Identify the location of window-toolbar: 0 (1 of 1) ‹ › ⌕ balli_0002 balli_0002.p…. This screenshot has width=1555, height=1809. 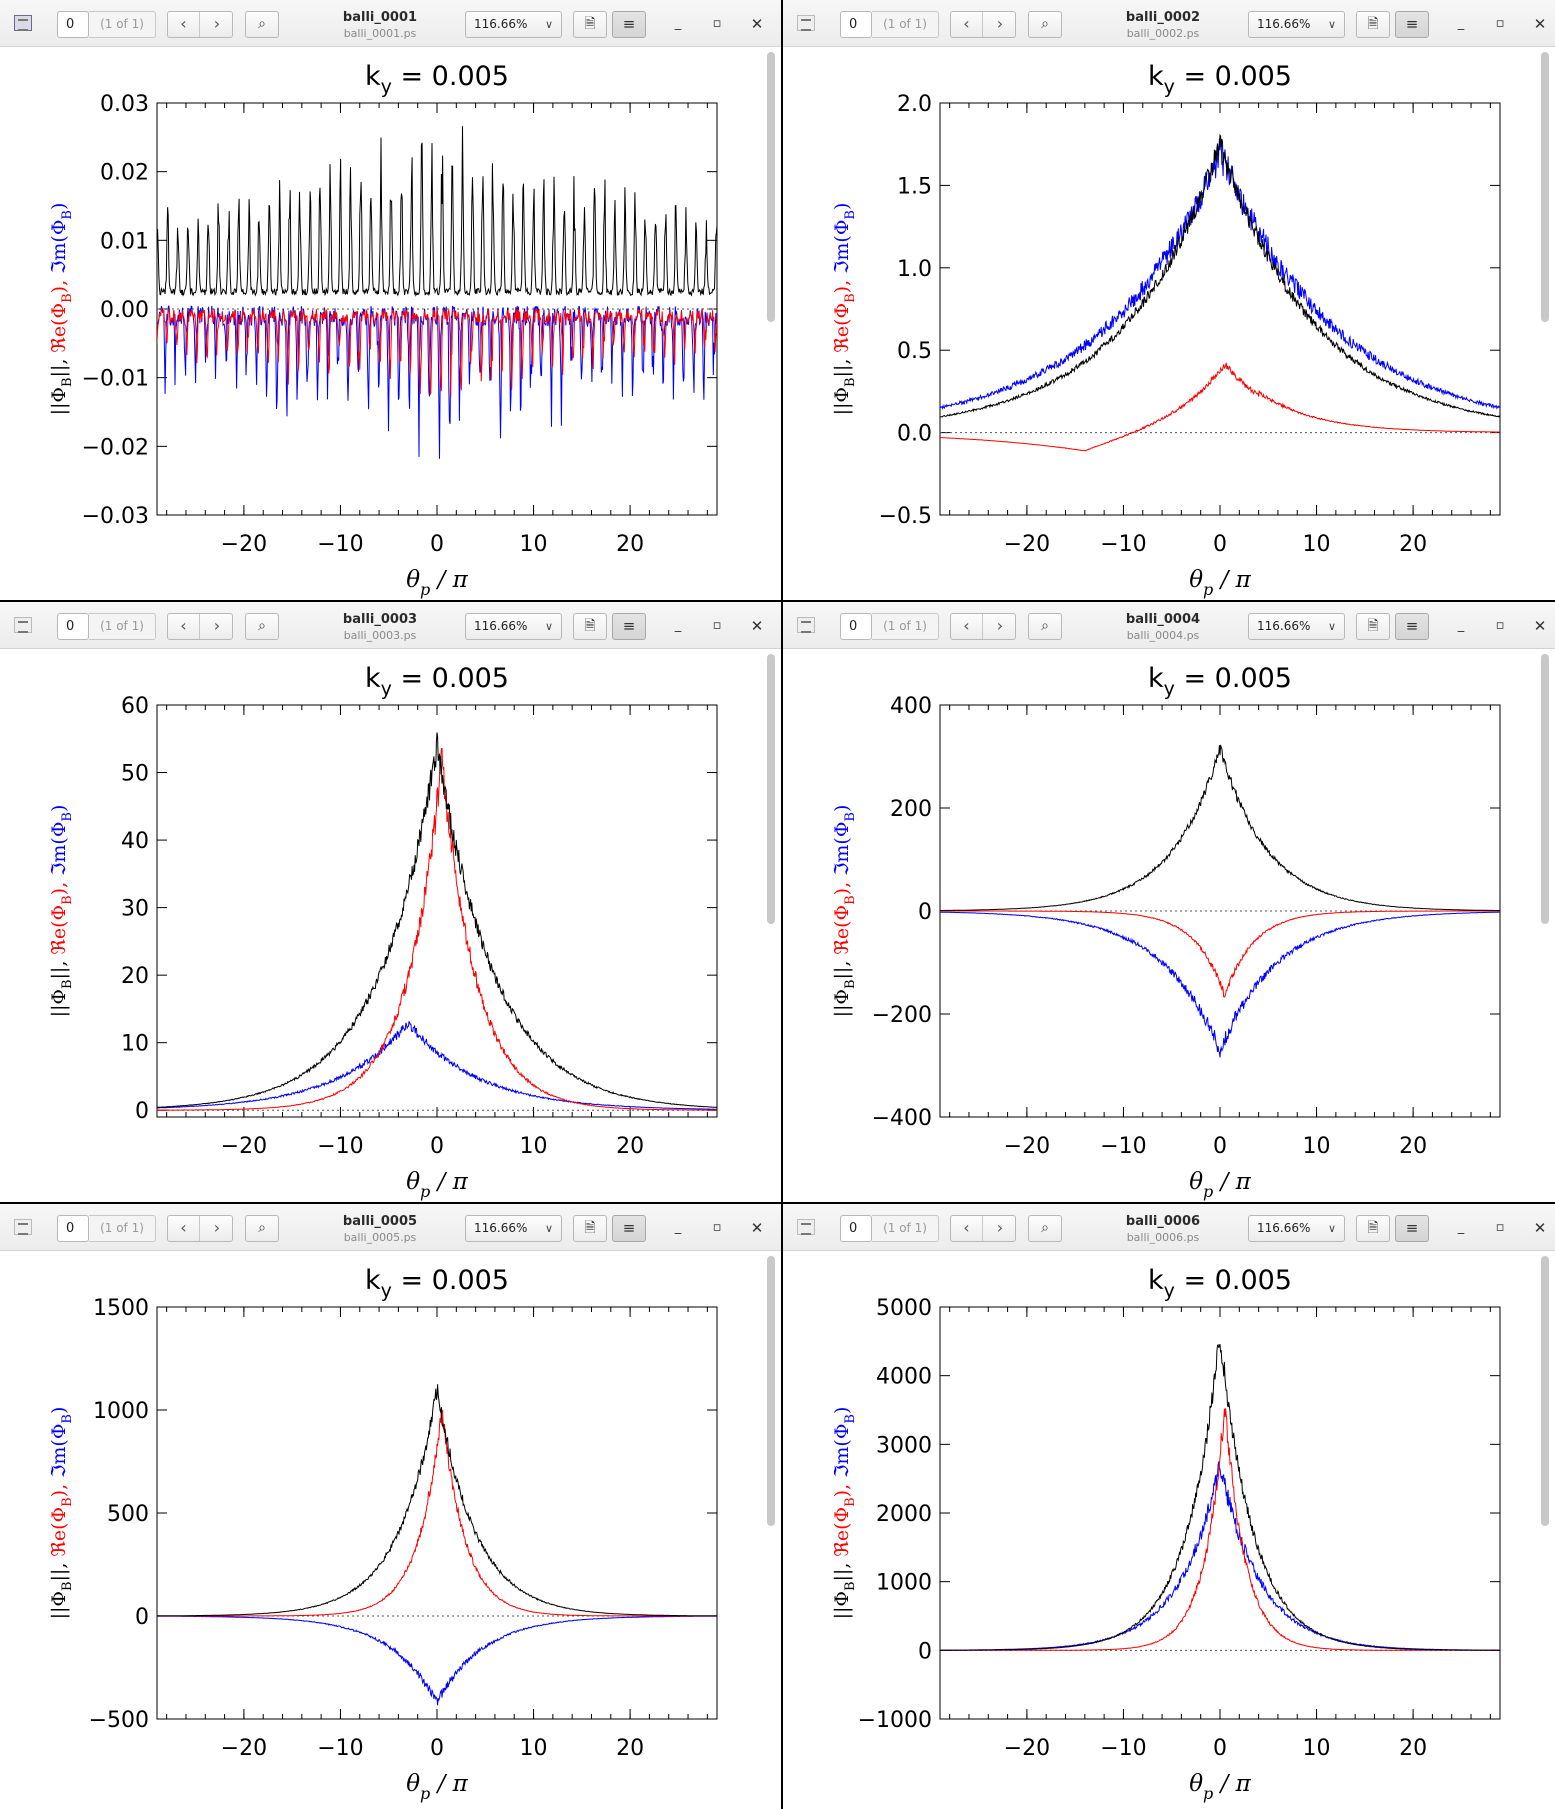
(1169, 23).